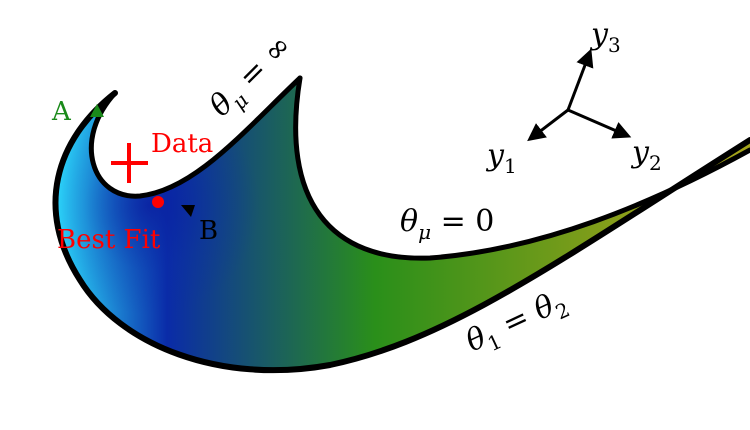 The width and height of the screenshot is (750, 430). What do you see at coordinates (501, 158) in the screenshot?
I see `axis-y1-label: y1` at bounding box center [501, 158].